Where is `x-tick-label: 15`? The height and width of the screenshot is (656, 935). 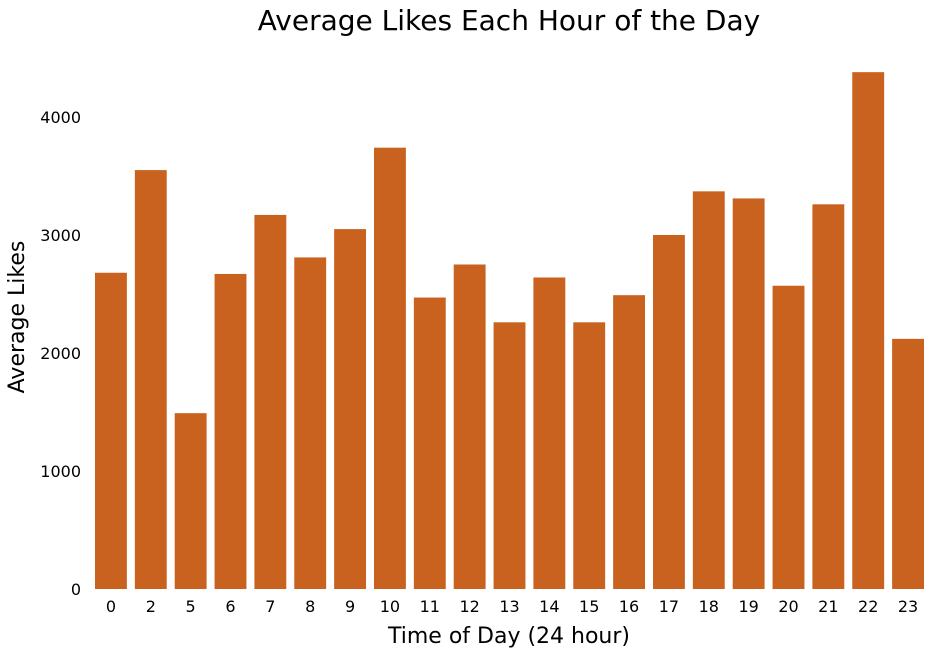 x-tick-label: 15 is located at coordinates (589, 606).